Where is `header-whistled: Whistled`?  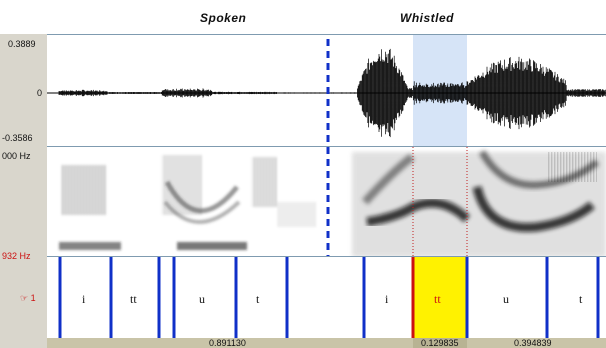
header-whistled: Whistled is located at coordinates (427, 18).